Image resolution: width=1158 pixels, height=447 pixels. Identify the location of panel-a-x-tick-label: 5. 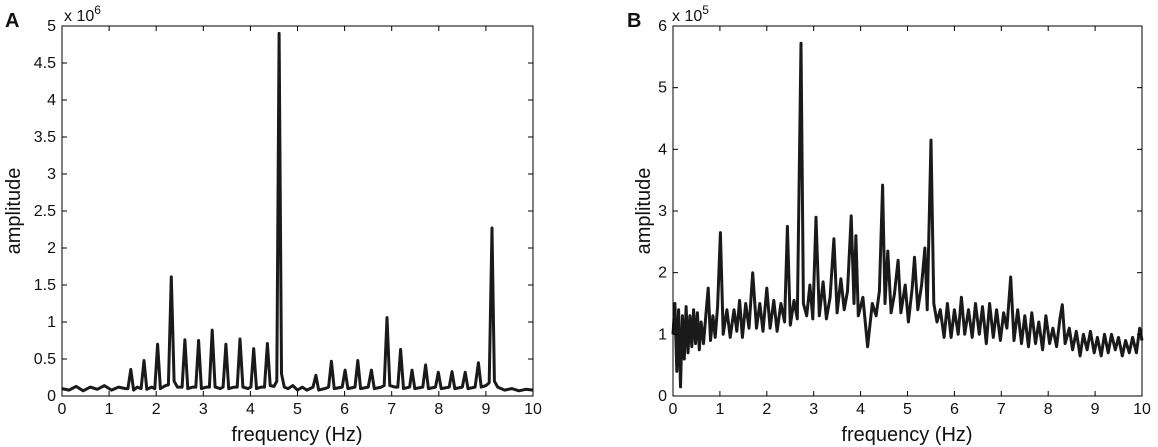
(297, 409).